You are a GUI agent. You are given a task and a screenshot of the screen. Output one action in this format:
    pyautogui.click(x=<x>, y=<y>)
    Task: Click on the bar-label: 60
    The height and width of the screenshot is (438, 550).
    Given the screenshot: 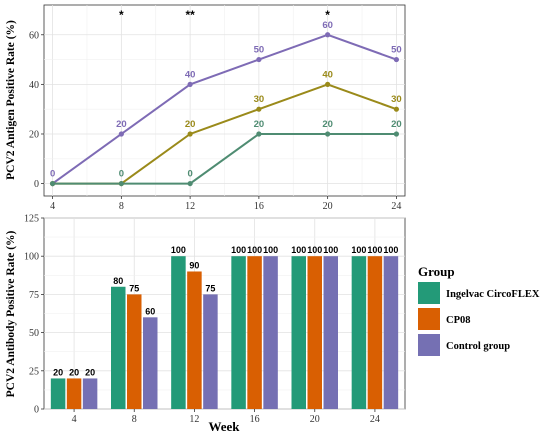 What is the action you would take?
    pyautogui.click(x=150, y=311)
    